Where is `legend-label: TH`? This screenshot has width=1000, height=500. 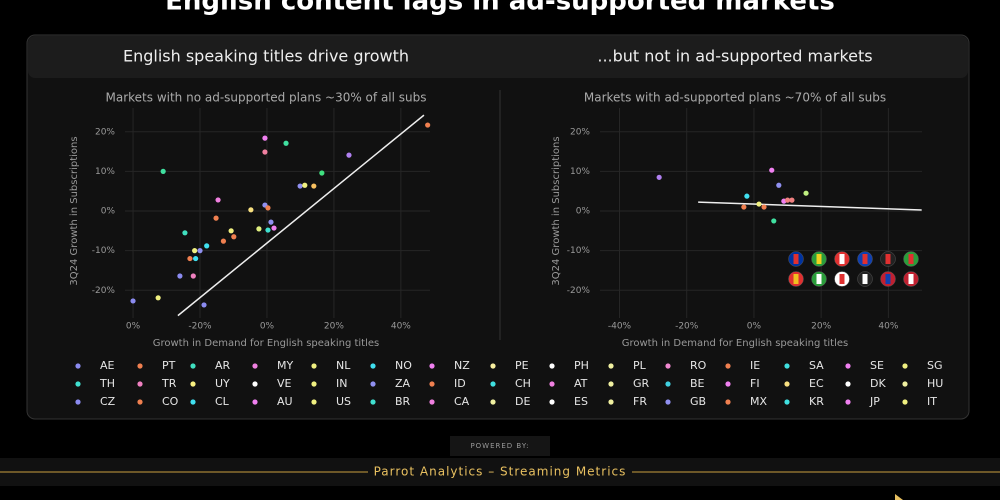
legend-label: TH is located at coordinates (107, 383).